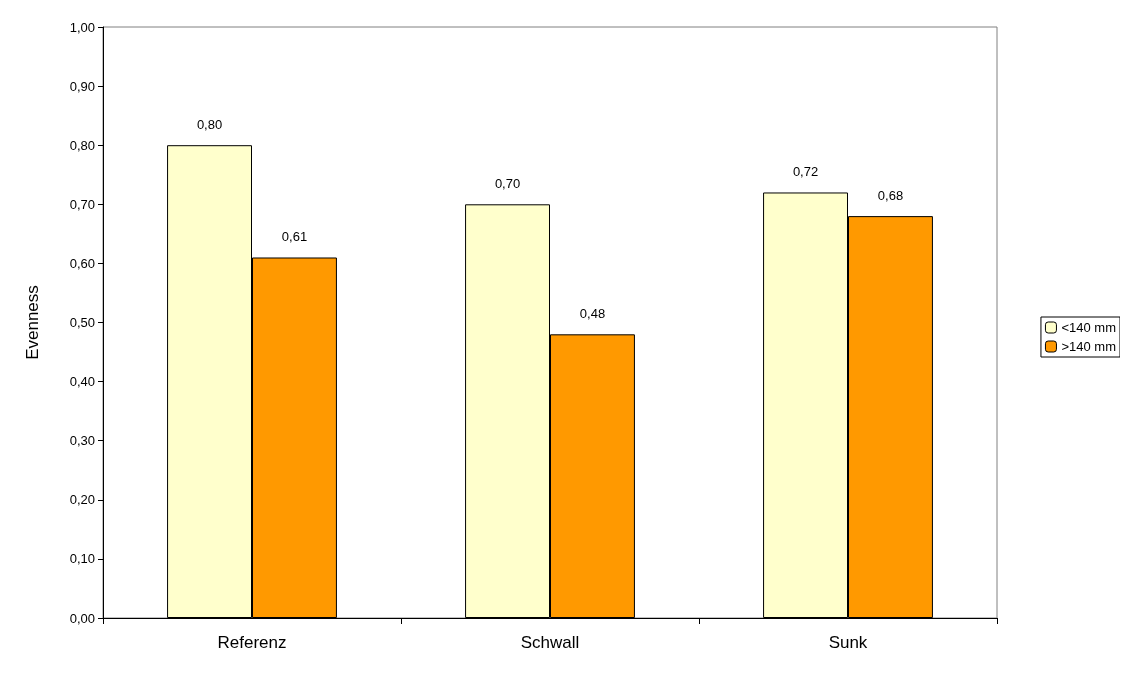 This screenshot has height=674, width=1128. What do you see at coordinates (82, 263) in the screenshot?
I see `y-tick-label: 0,60` at bounding box center [82, 263].